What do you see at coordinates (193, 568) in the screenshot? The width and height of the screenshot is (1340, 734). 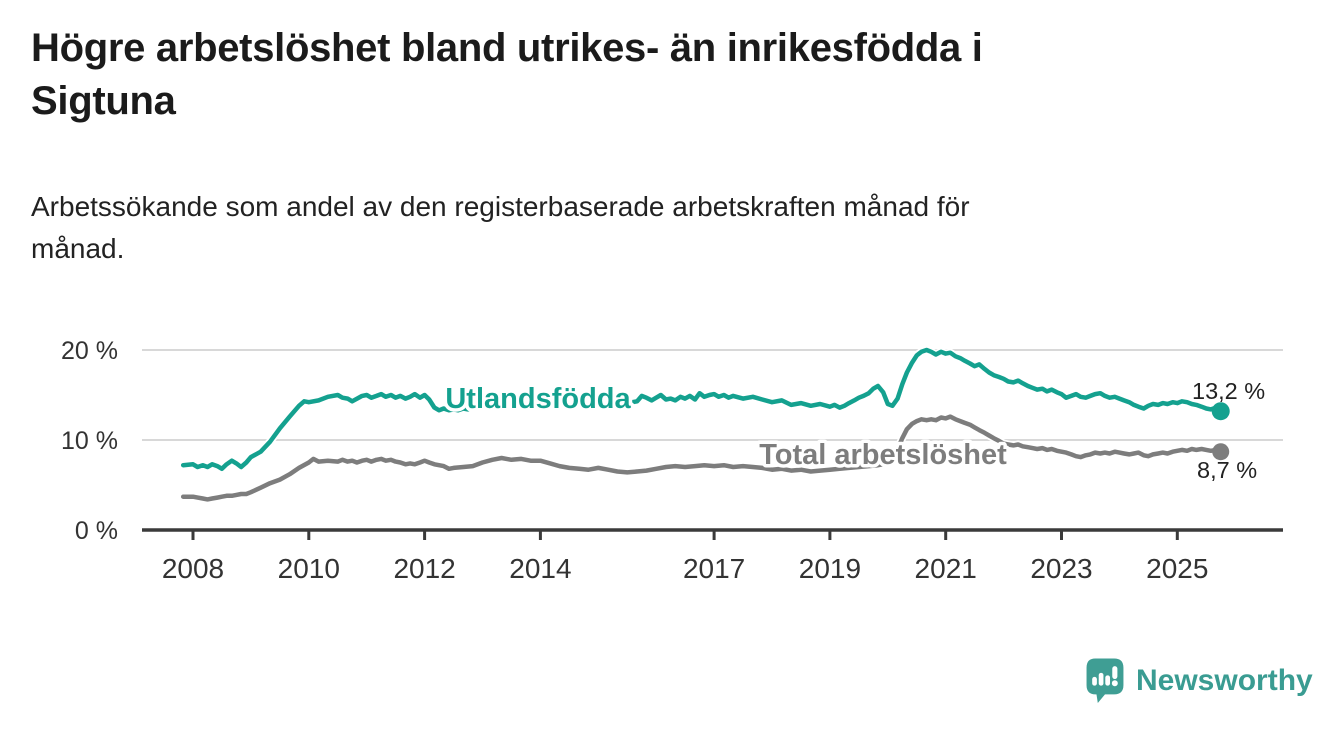 I see `x-tick-label-2008: 2008` at bounding box center [193, 568].